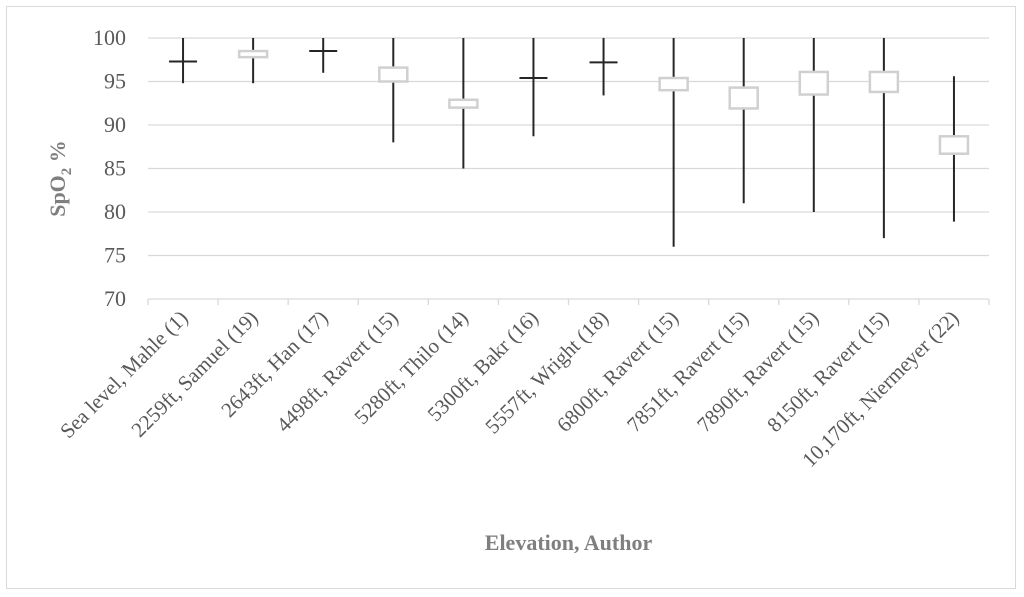  I want to click on category-label: 5557ft, Wright (18), so click(546, 372).